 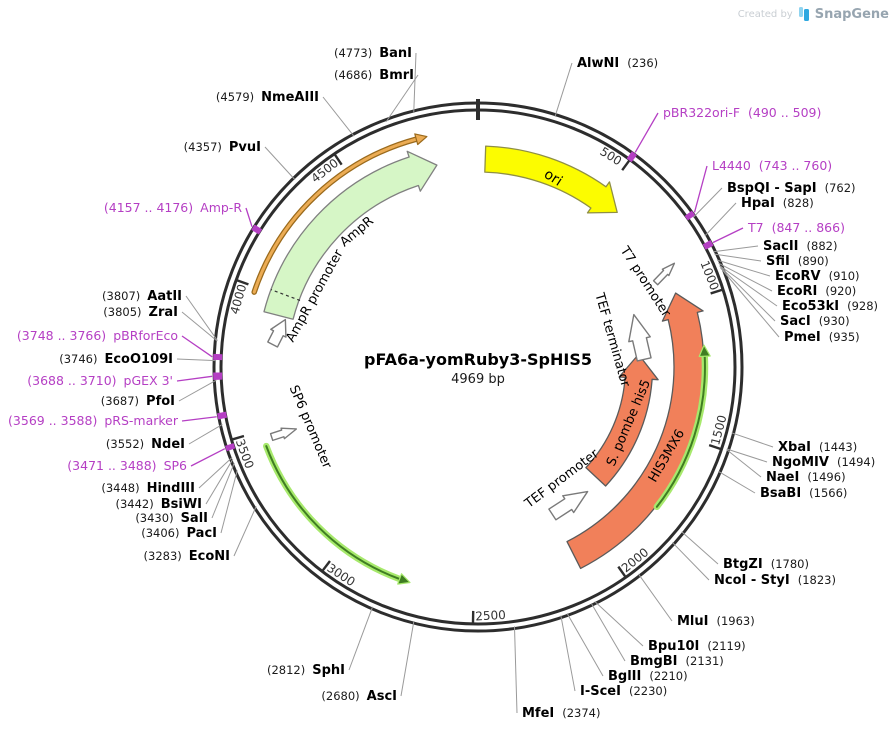 What do you see at coordinates (816, 291) in the screenshot?
I see `site-label-EcoRI: EcoRI (920)` at bounding box center [816, 291].